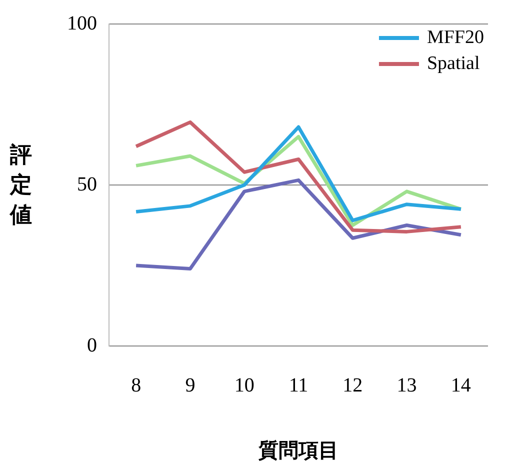 Image resolution: width=518 pixels, height=472 pixels. What do you see at coordinates (352, 385) in the screenshot?
I see `x-tick-label: 12` at bounding box center [352, 385].